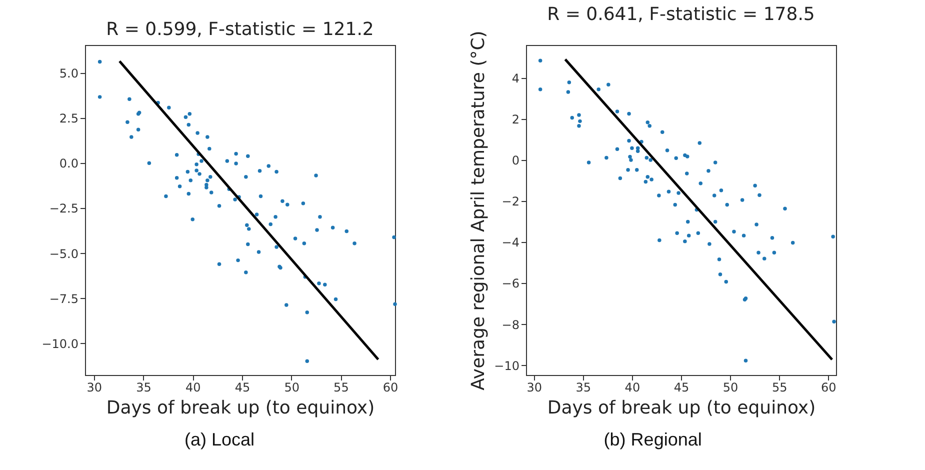  What do you see at coordinates (516, 160) in the screenshot?
I see `y-tick-label: 0` at bounding box center [516, 160].